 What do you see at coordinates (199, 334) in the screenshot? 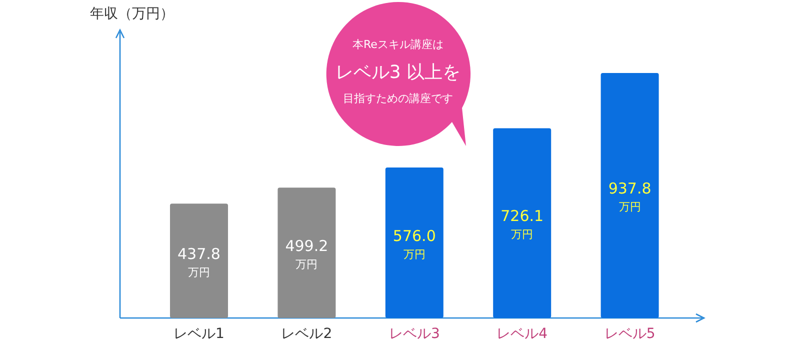
I see `x-tick-label: レベル1` at bounding box center [199, 334].